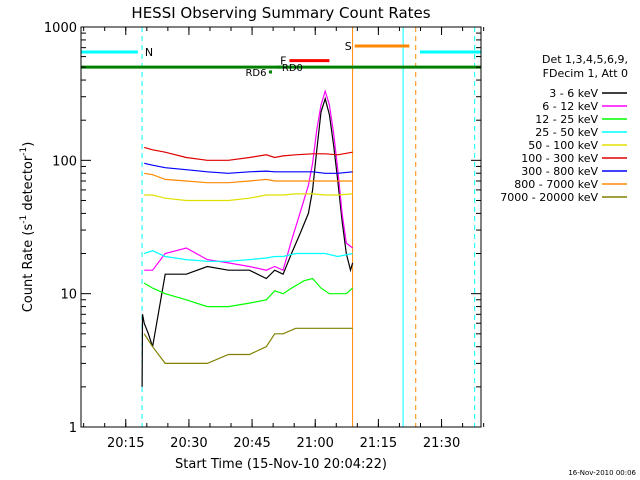 This screenshot has width=640, height=480. What do you see at coordinates (556, 184) in the screenshot?
I see `legend-label-7: 800 - 7000 keV` at bounding box center [556, 184].